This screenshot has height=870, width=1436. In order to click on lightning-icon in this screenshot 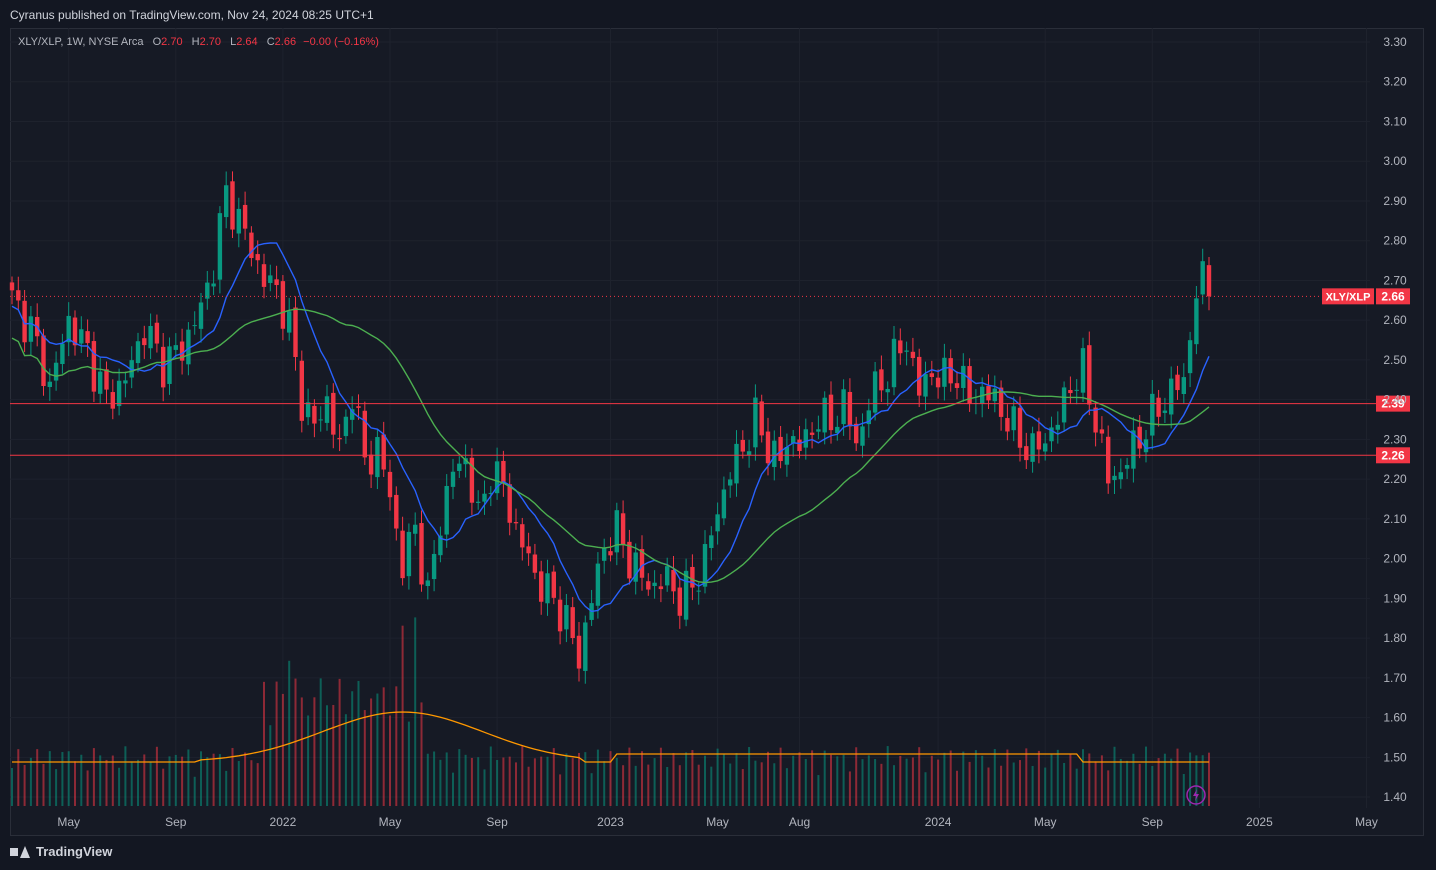, I will do `click(1196, 795)`.